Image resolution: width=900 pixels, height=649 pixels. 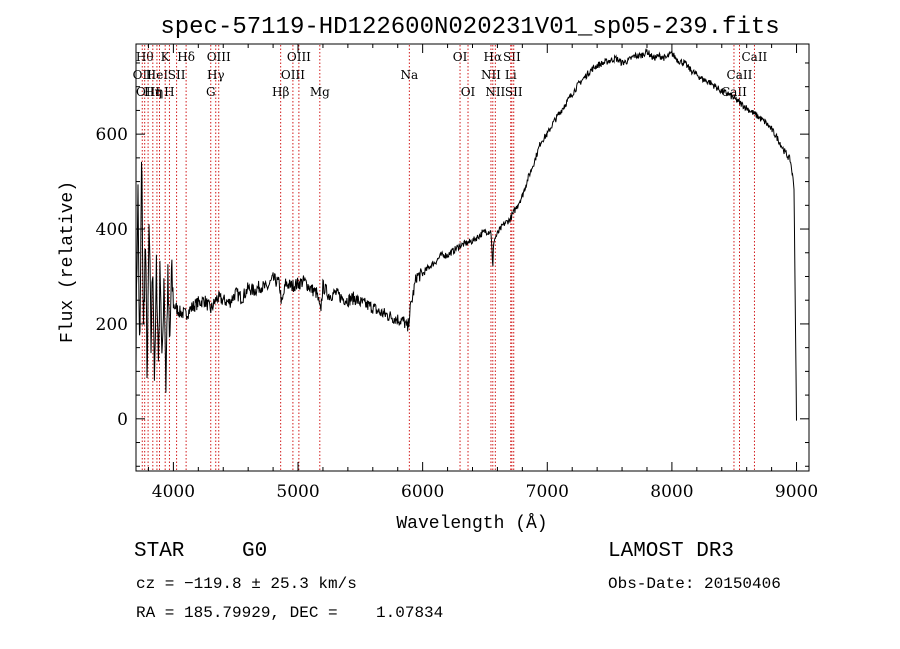 What do you see at coordinates (280, 92) in the screenshot?
I see `marker-label-13: Hβ` at bounding box center [280, 92].